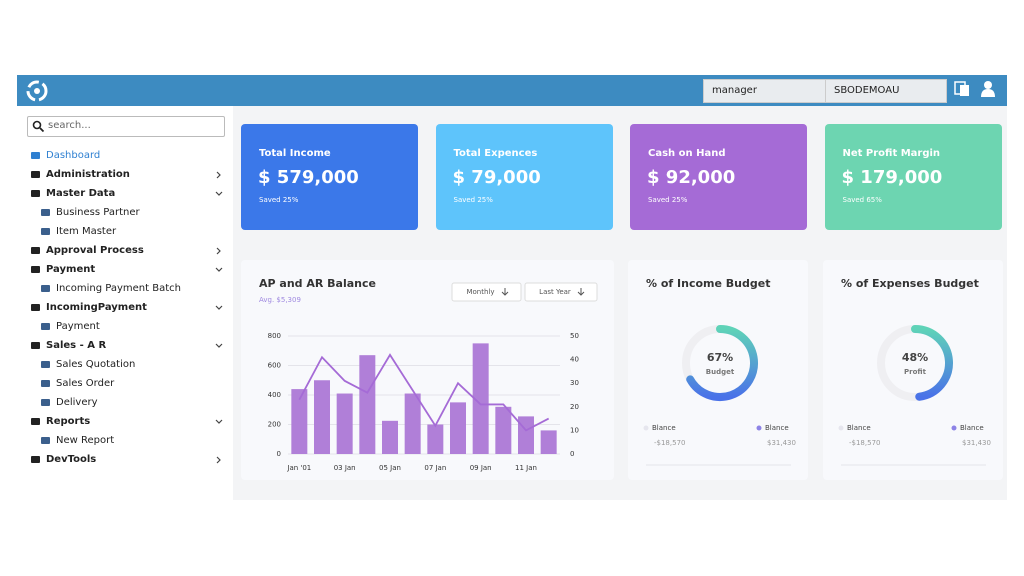  Describe the element at coordinates (976, 443) in the screenshot. I see `legend-amount: $31,430` at that location.